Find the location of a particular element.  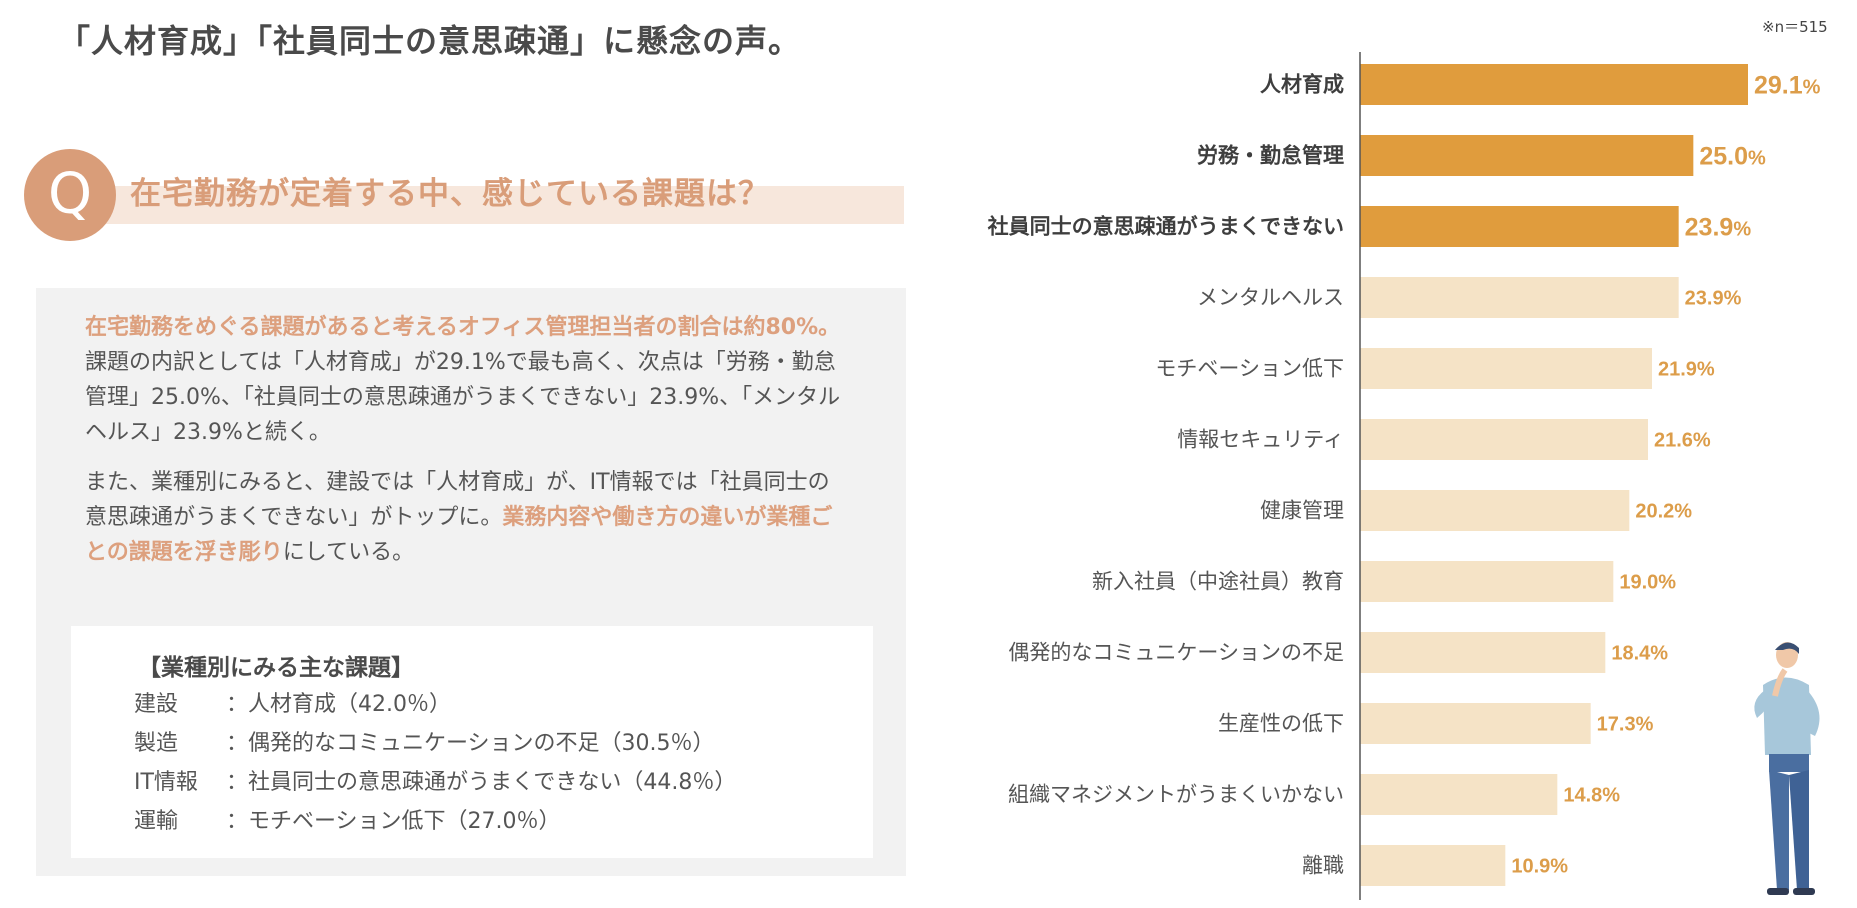

bar-value-label: 20.2% is located at coordinates (1663, 512).